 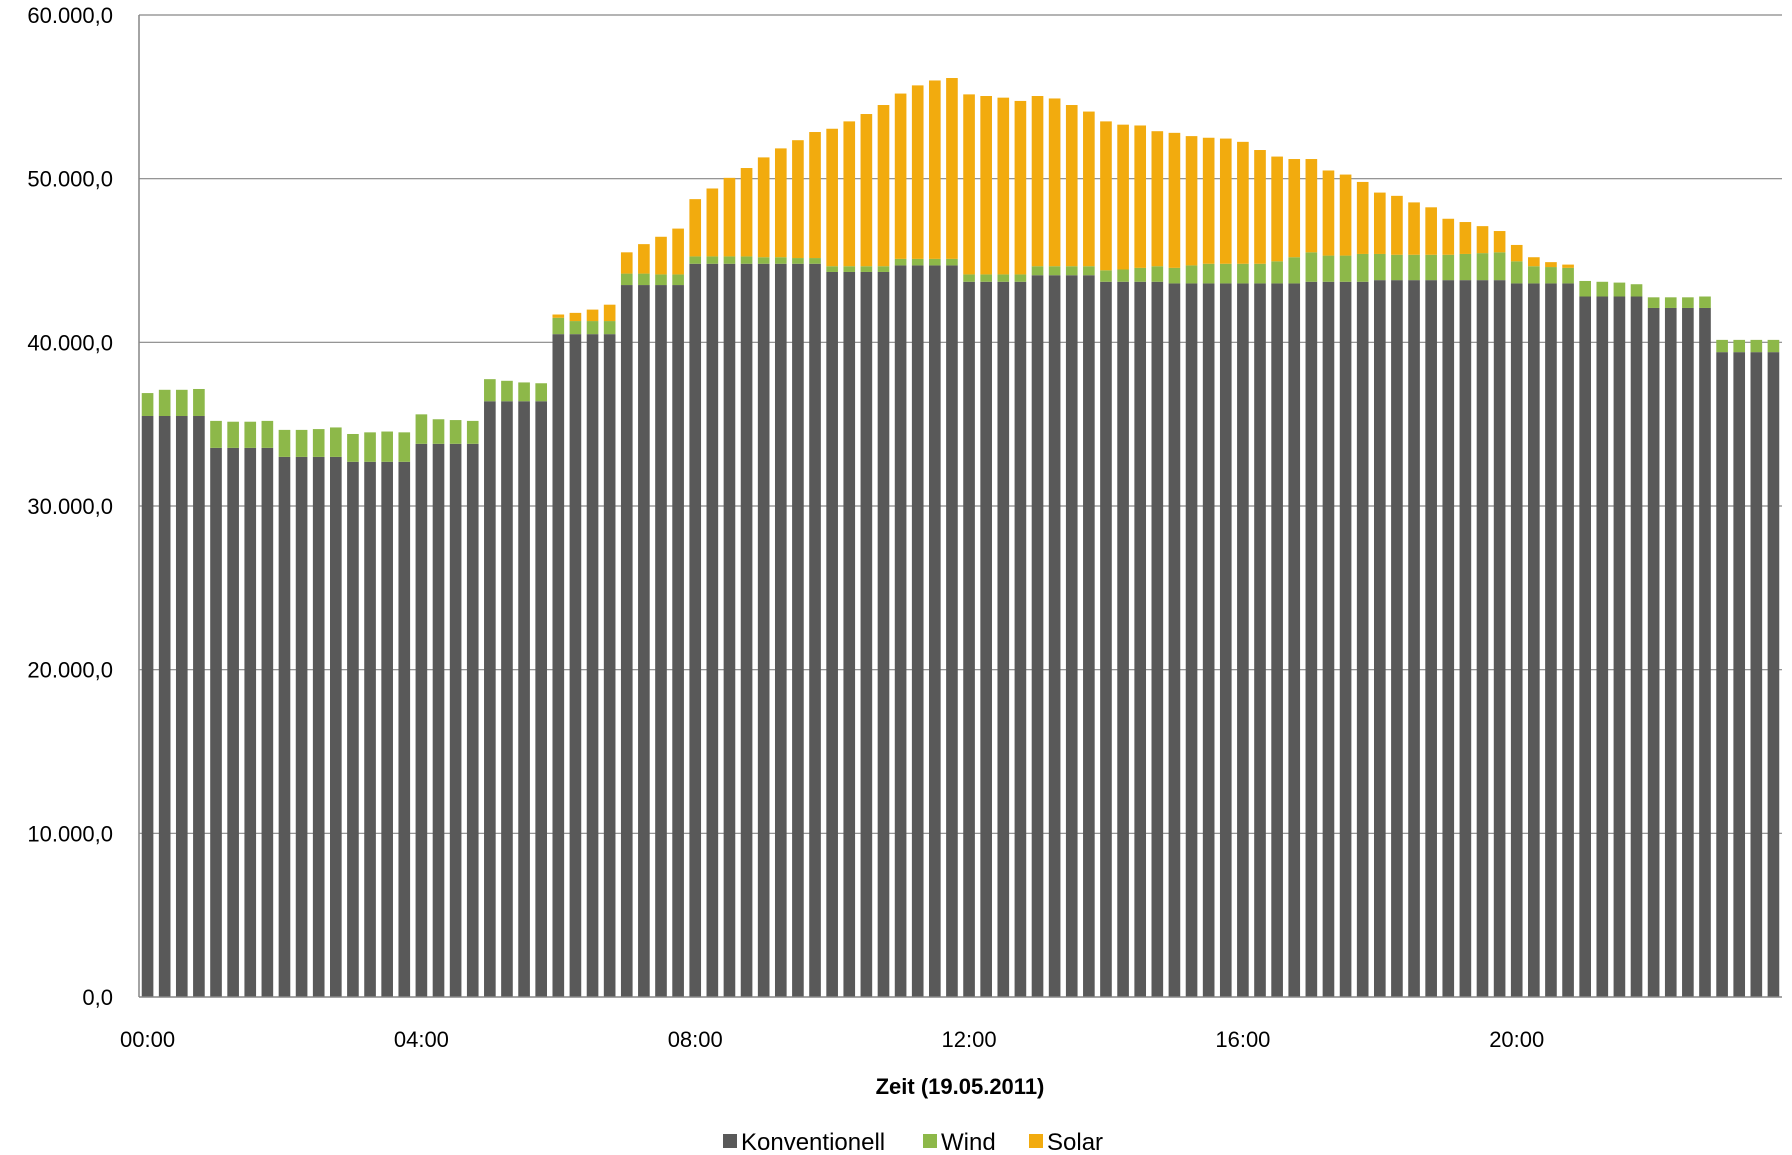 I want to click on y-tick-label: 50.000,0, so click(x=70, y=179).